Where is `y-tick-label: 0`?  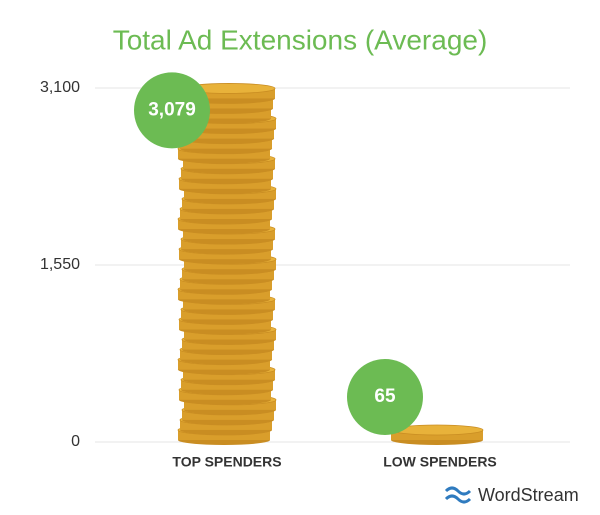
y-tick-label: 0 is located at coordinates (75, 441).